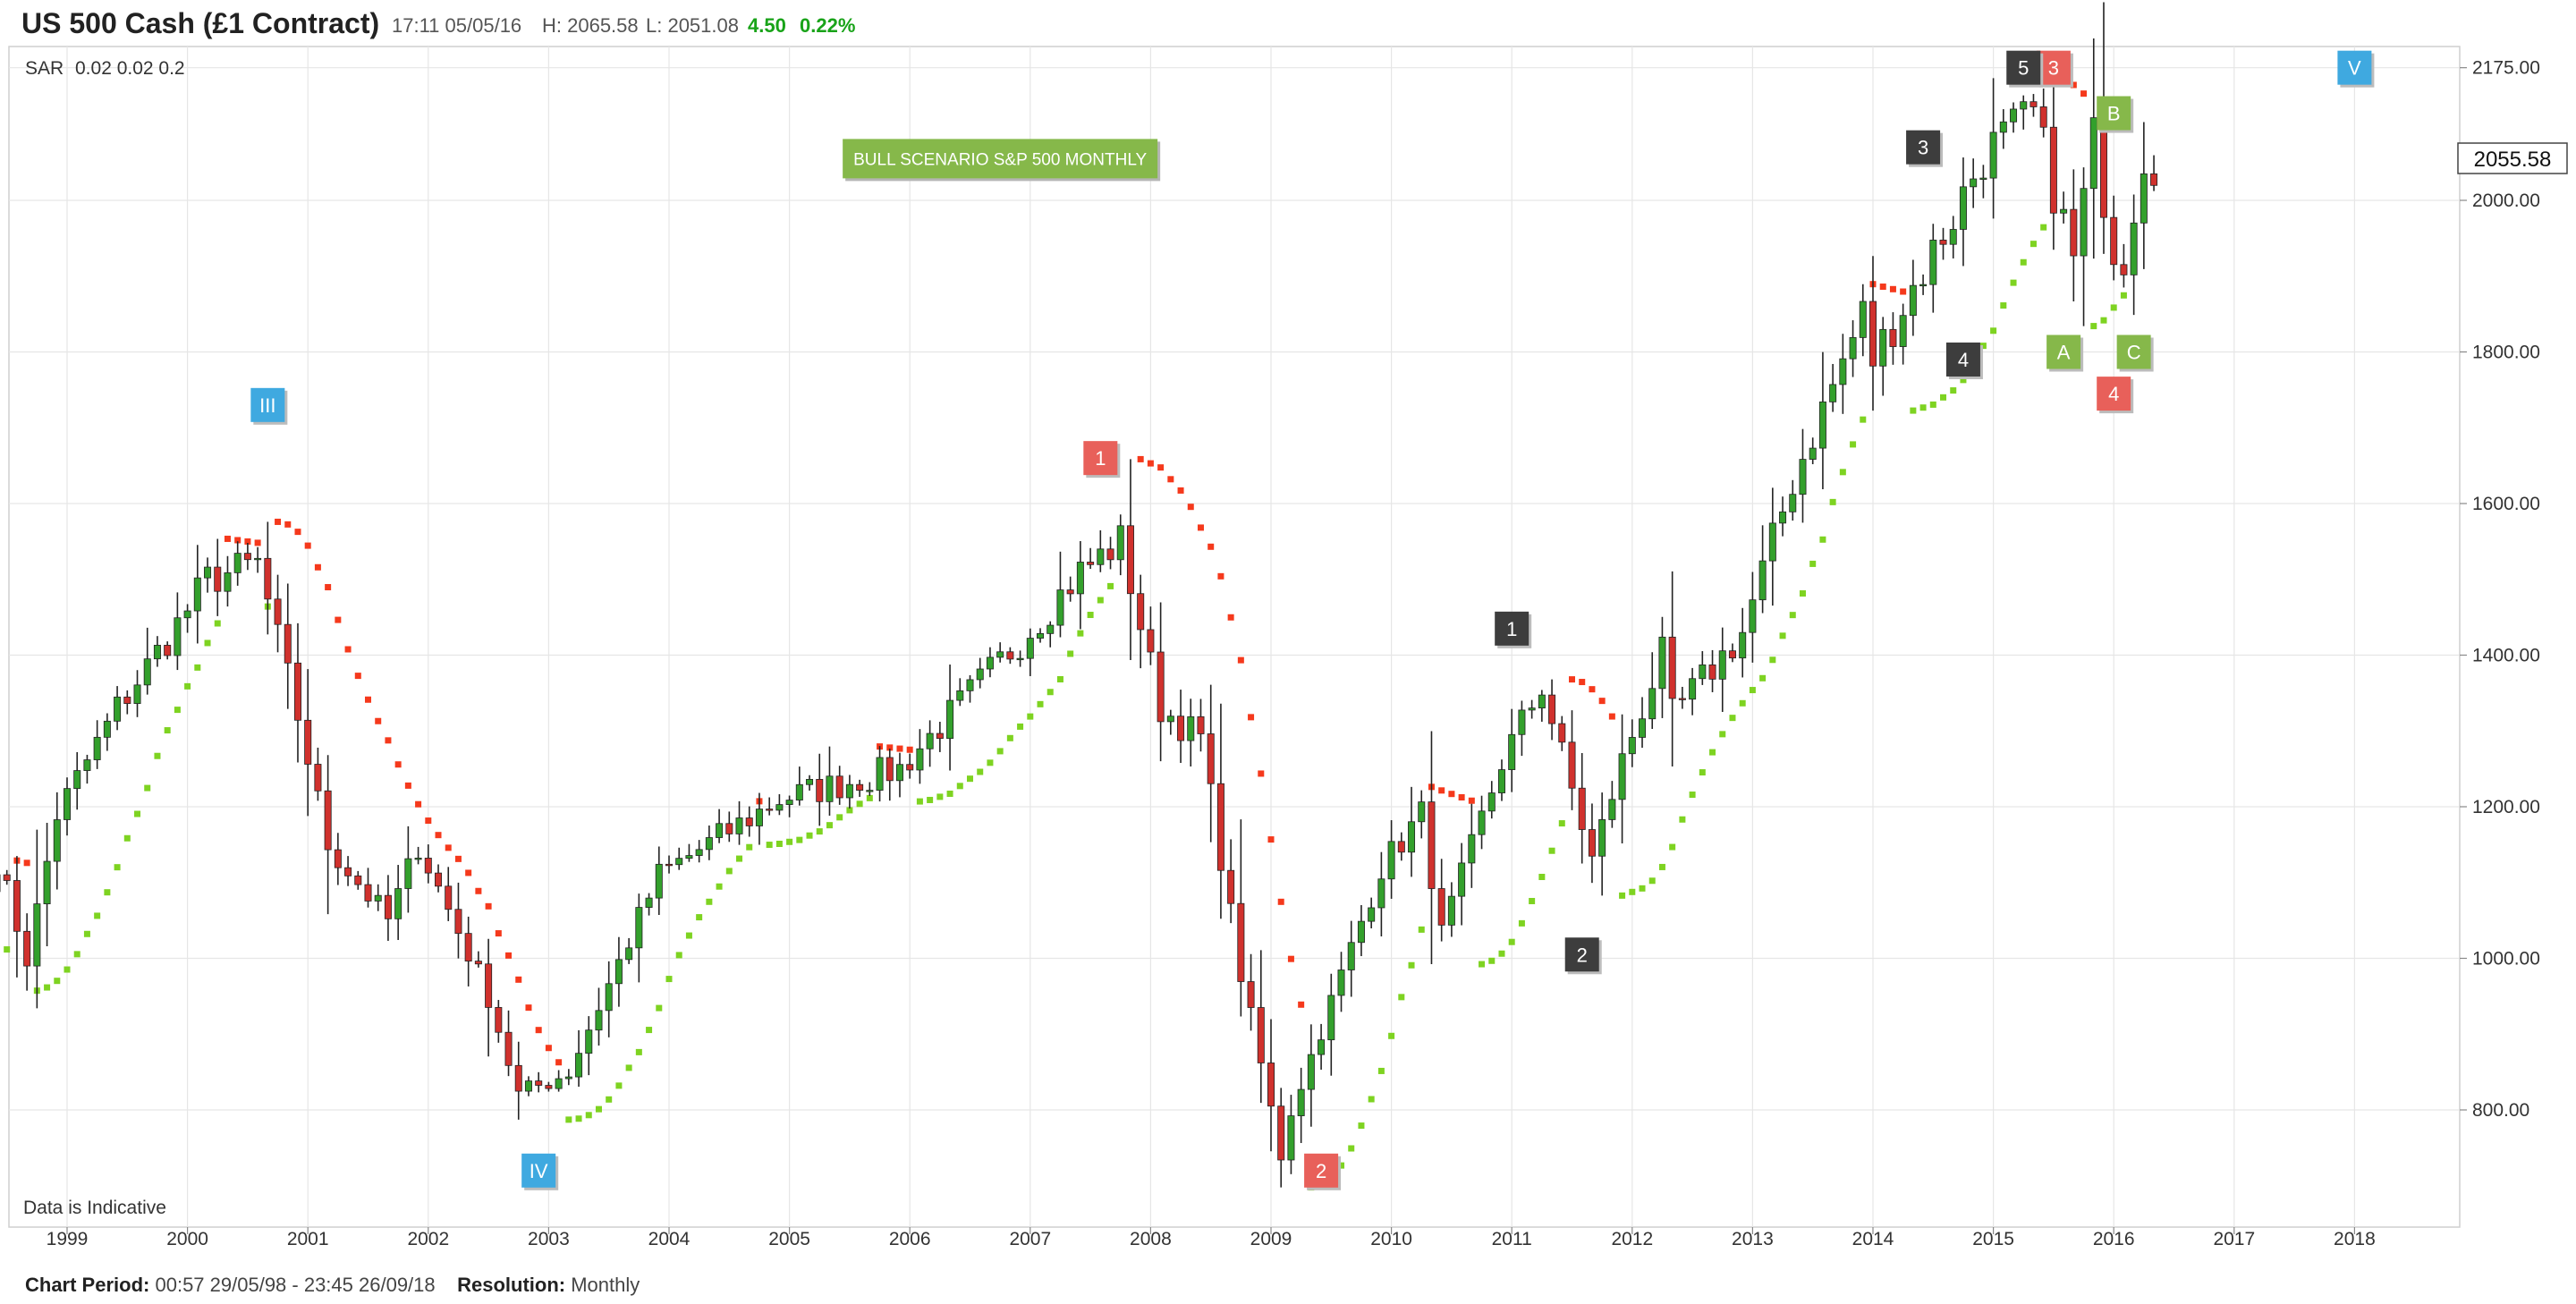 This screenshot has height=1304, width=2576. I want to click on label-text: B, so click(2114, 114).